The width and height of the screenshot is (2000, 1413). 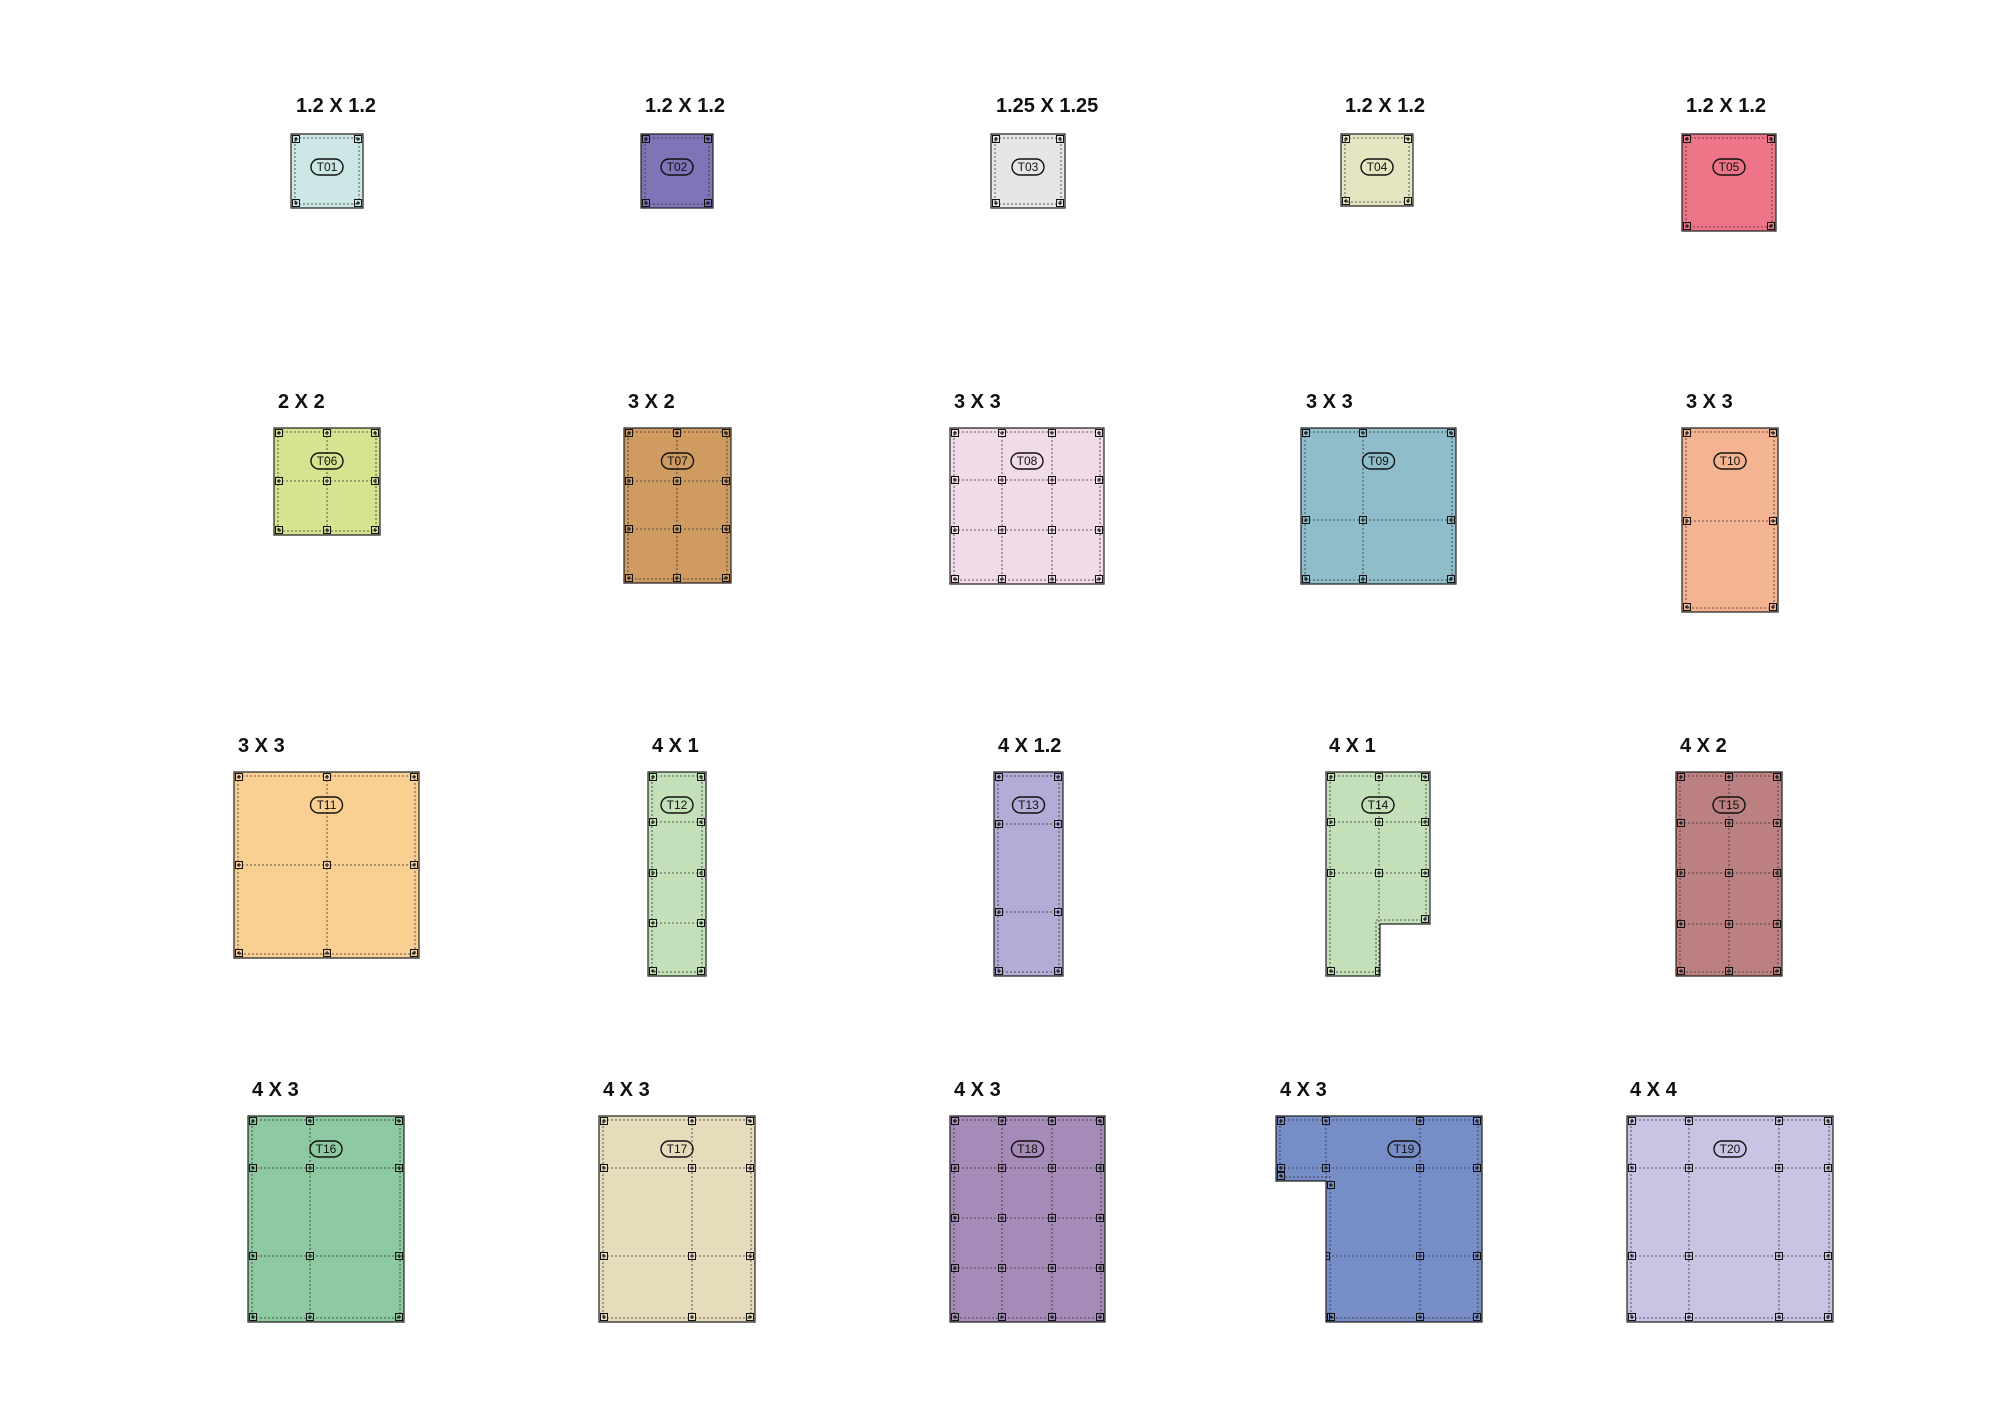 I want to click on tile-t01: 1.2 X 1.2 T01, so click(x=333, y=152).